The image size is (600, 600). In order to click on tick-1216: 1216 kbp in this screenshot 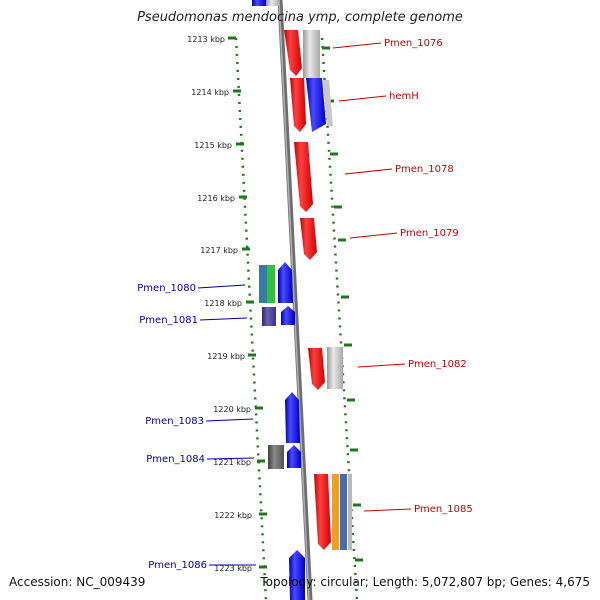, I will do `click(222, 198)`.